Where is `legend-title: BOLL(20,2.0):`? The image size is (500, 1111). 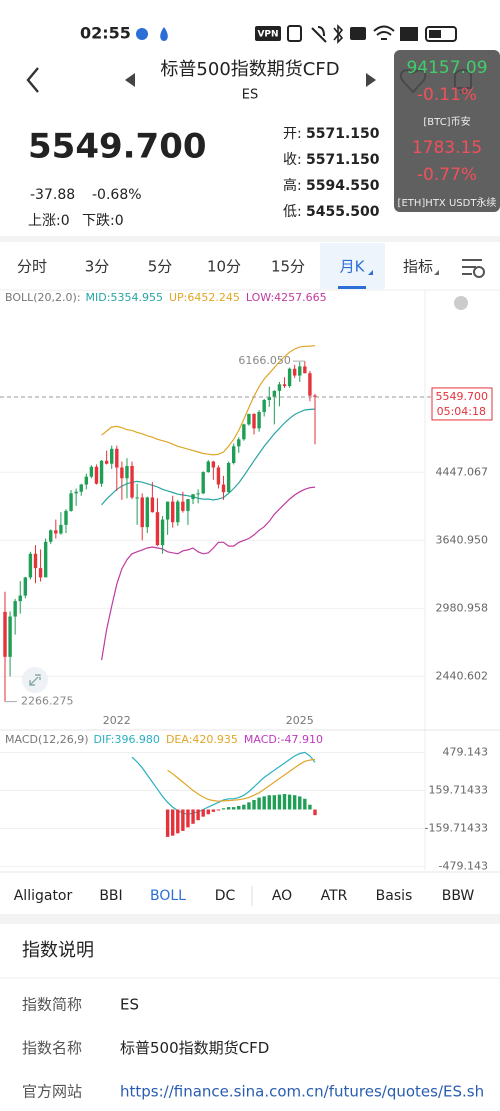 legend-title: BOLL(20,2.0): is located at coordinates (43, 297).